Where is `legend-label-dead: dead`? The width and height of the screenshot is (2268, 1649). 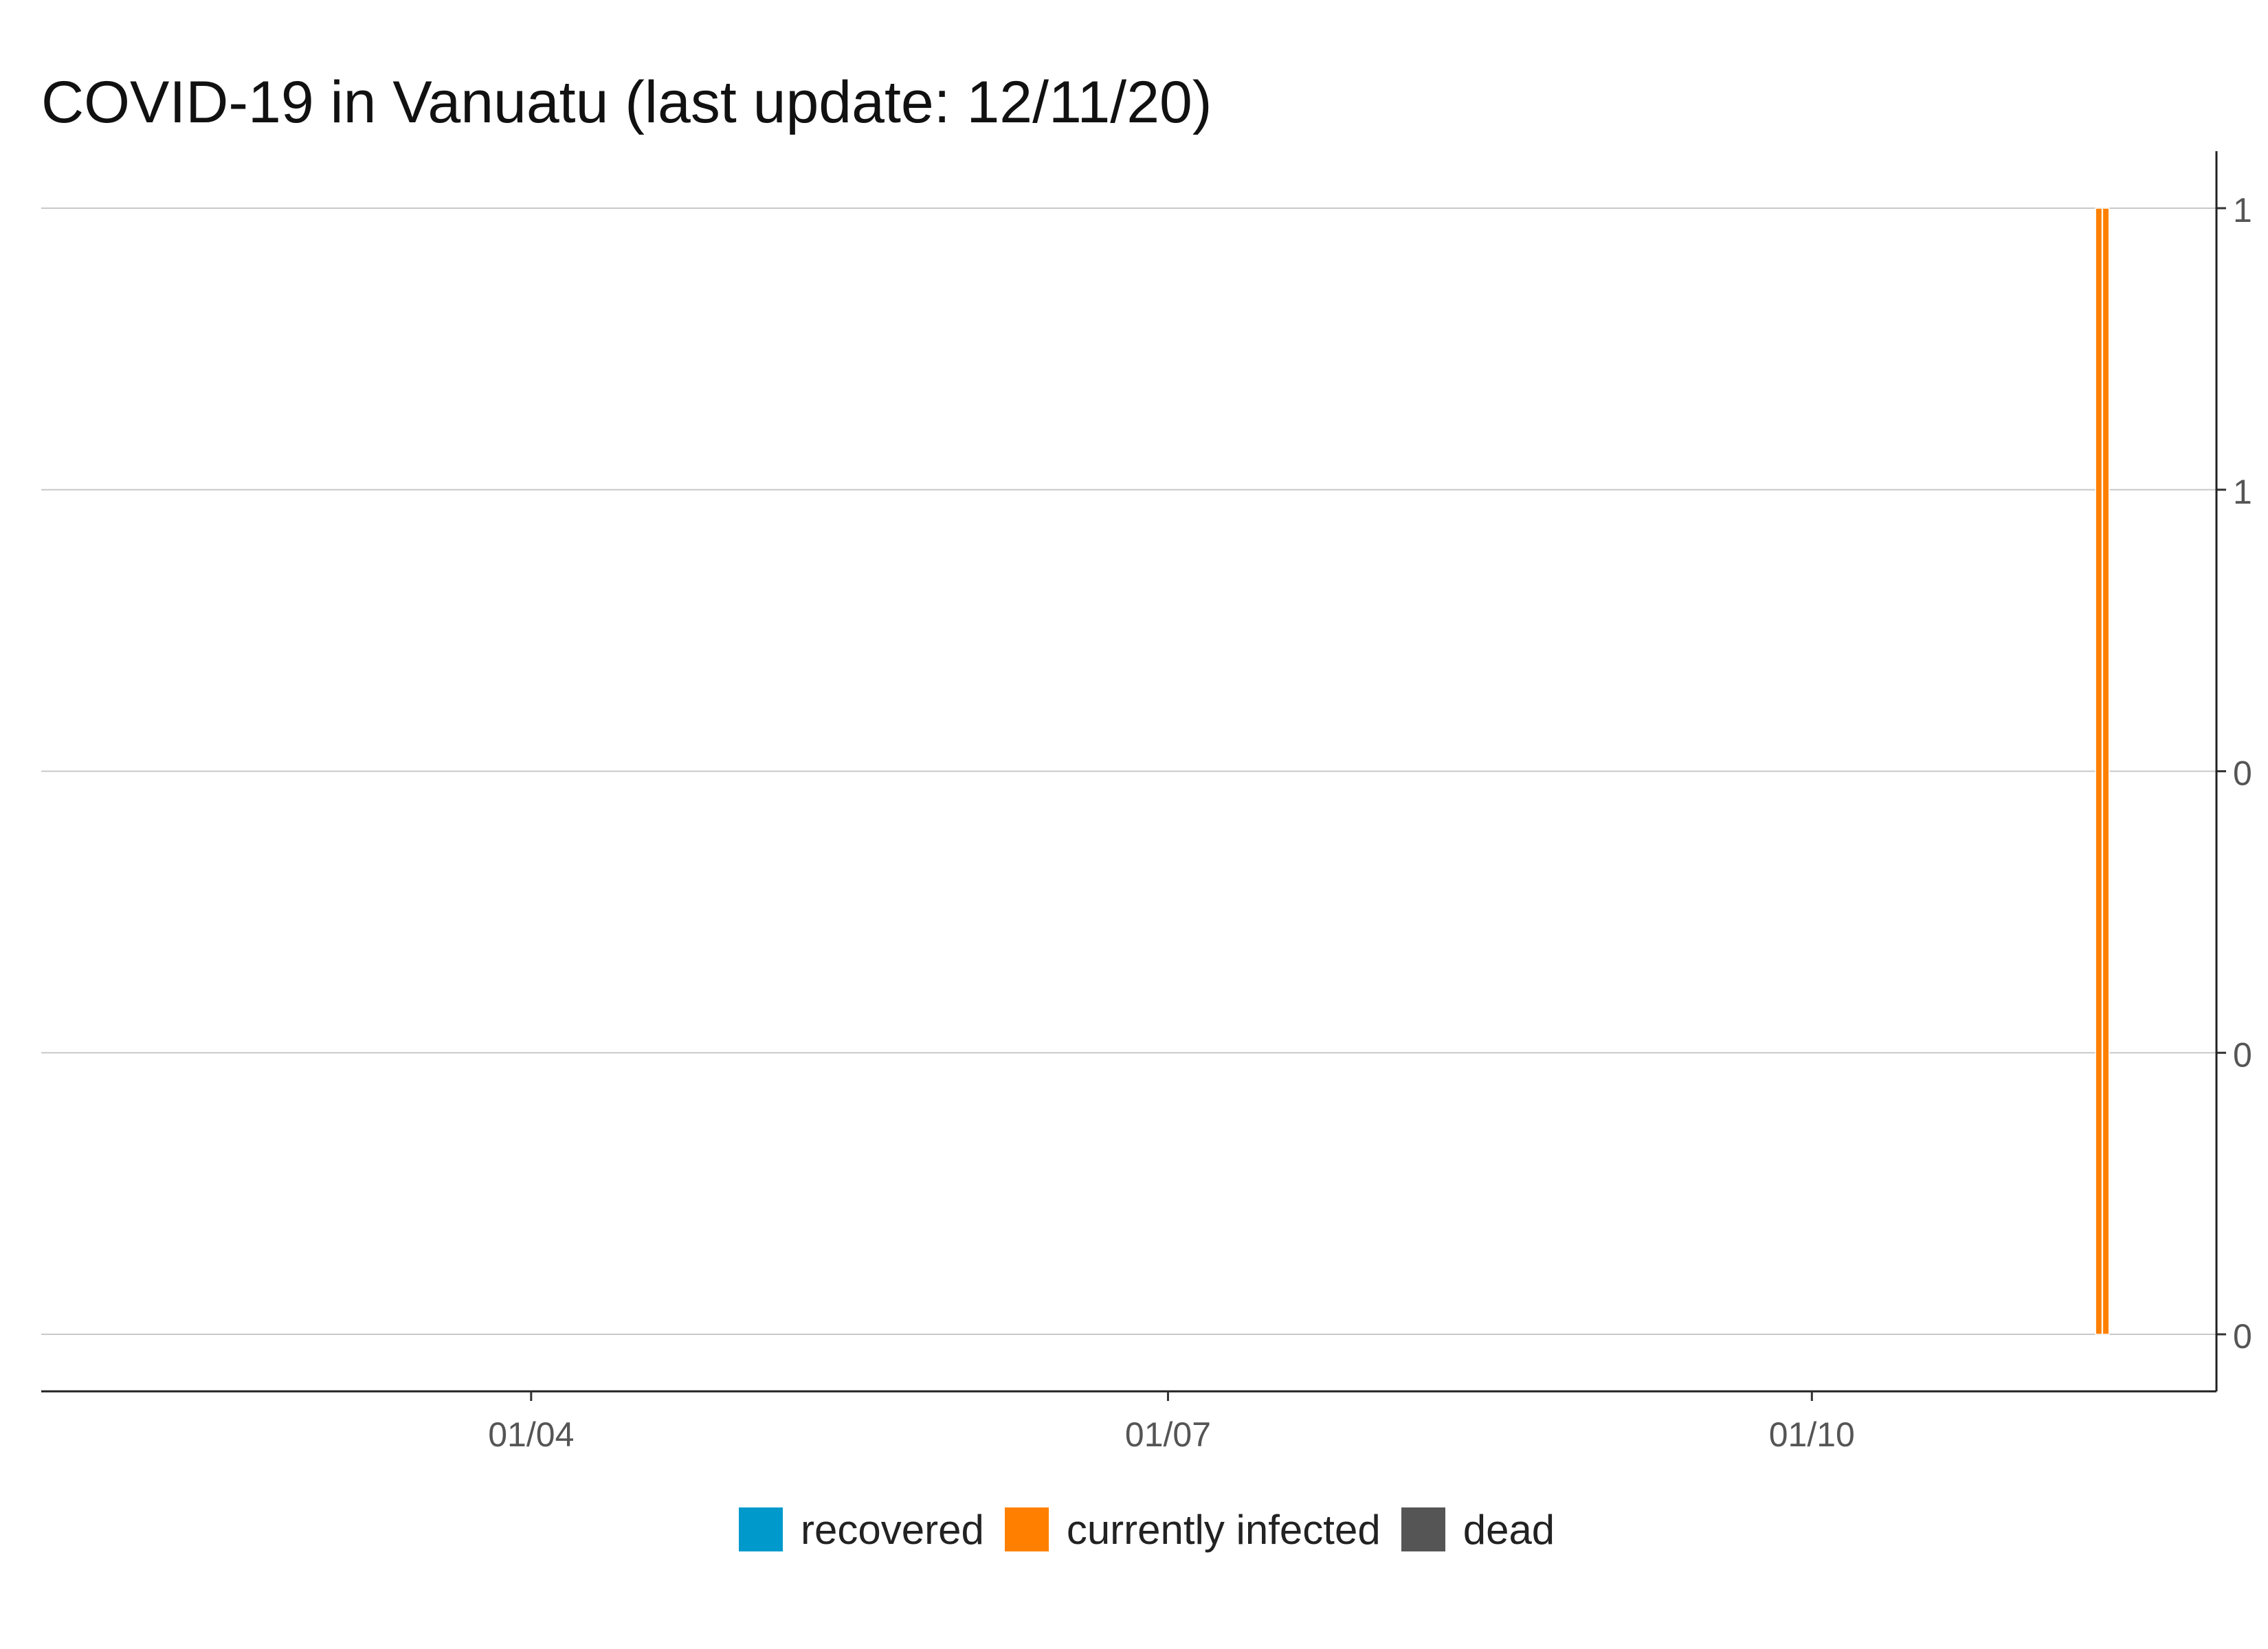 legend-label-dead: dead is located at coordinates (1509, 1529).